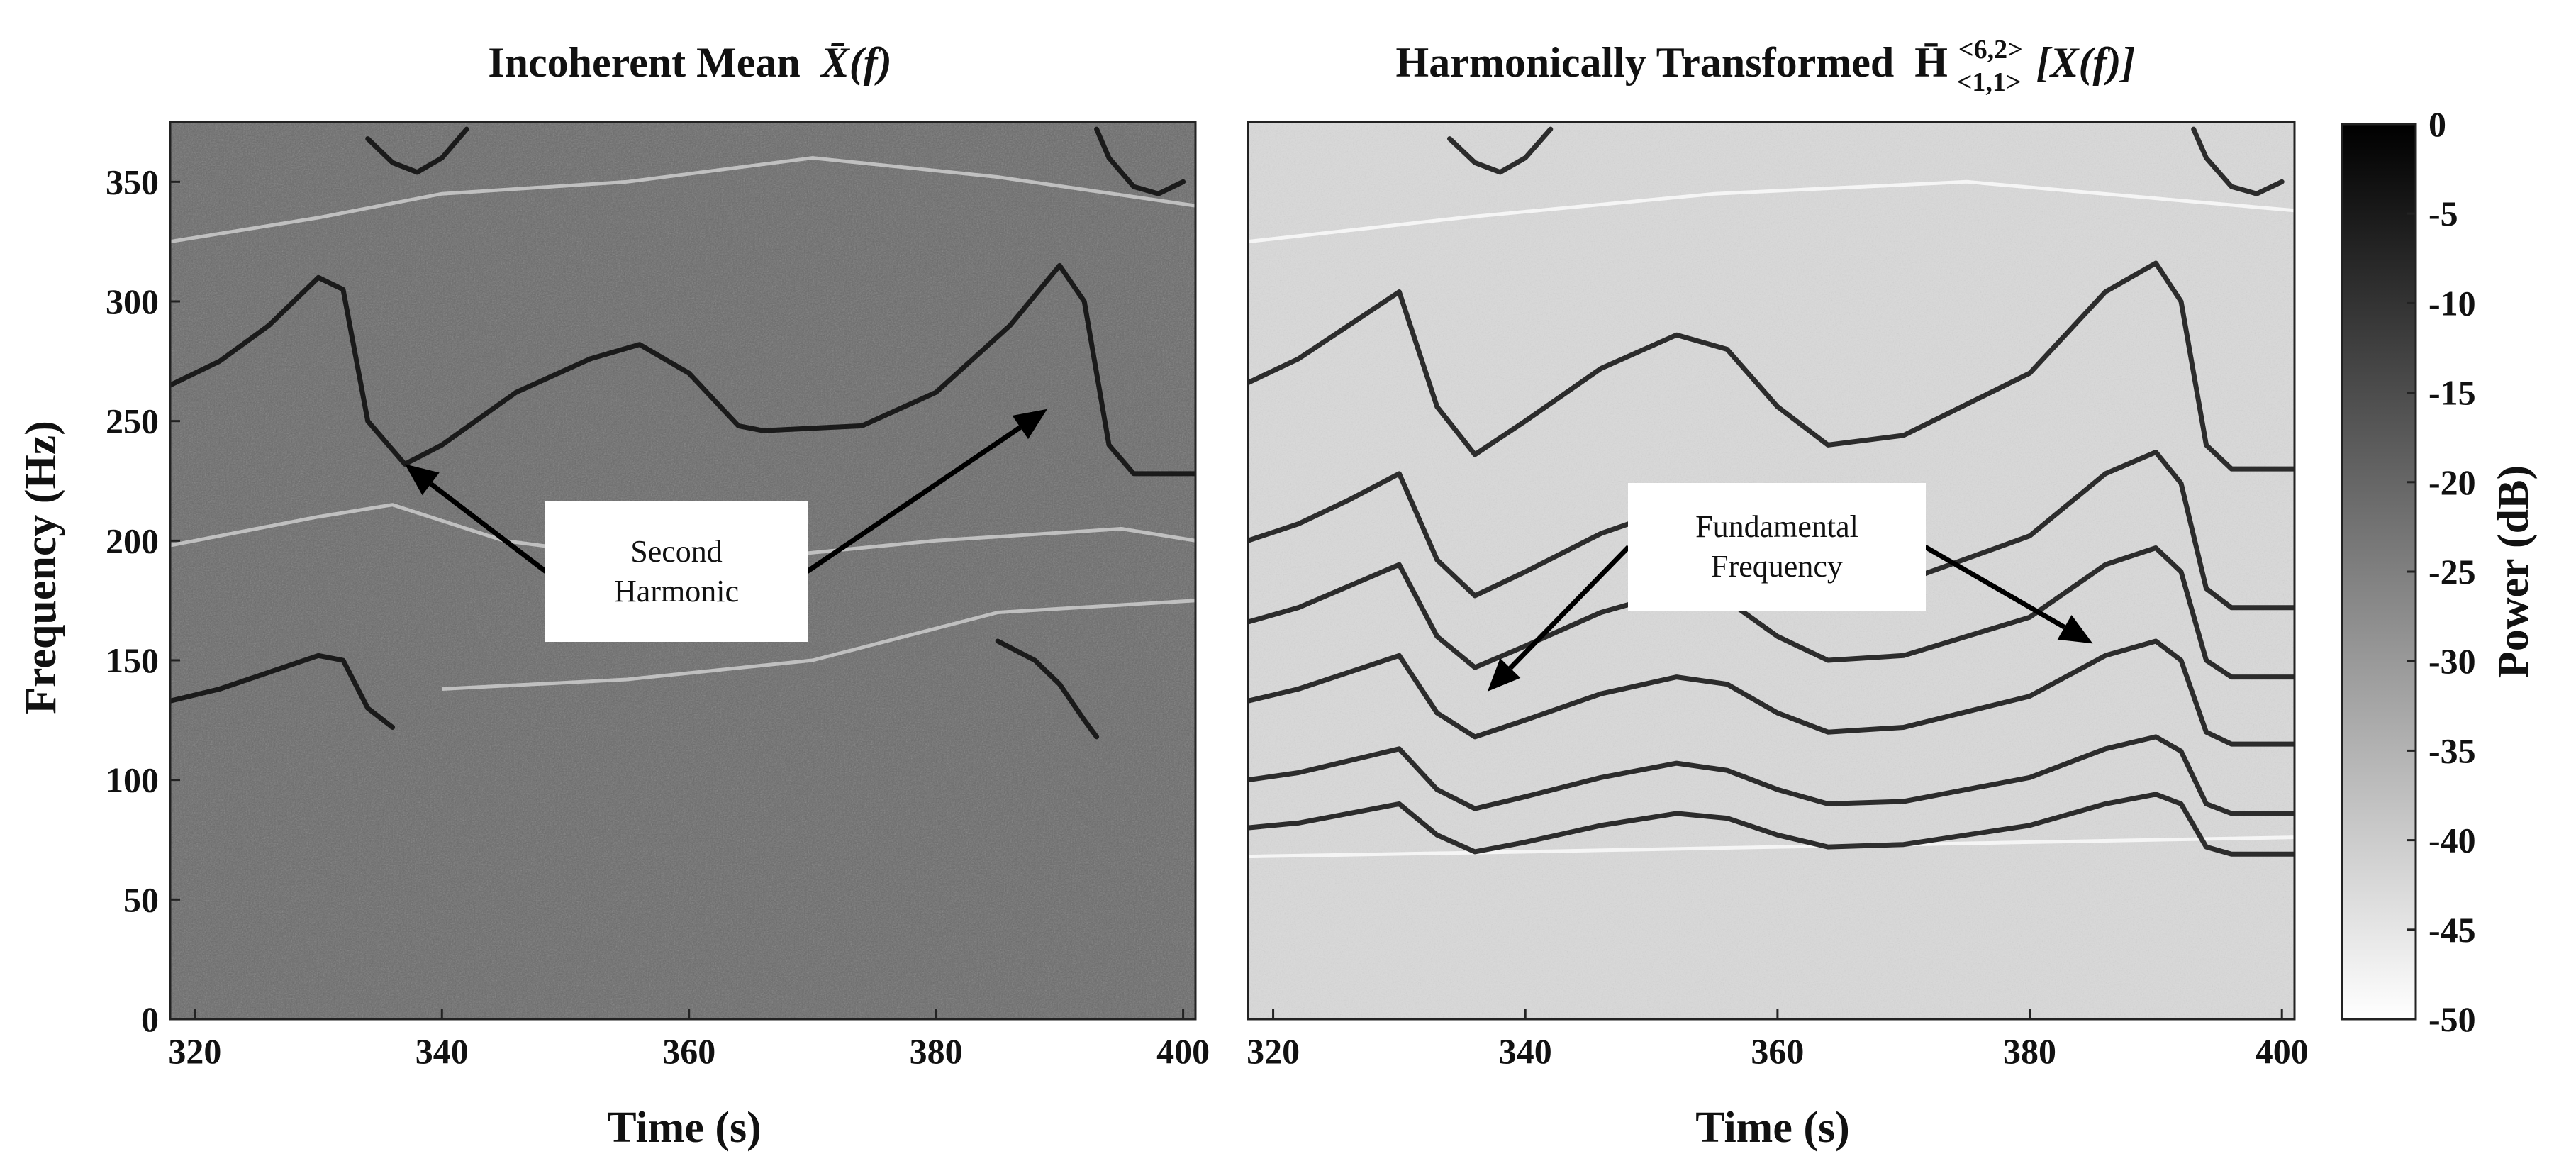 The image size is (2576, 1166). I want to click on left-y-ticks: 0 50 100 150 200 250 300 350, so click(143, 600).